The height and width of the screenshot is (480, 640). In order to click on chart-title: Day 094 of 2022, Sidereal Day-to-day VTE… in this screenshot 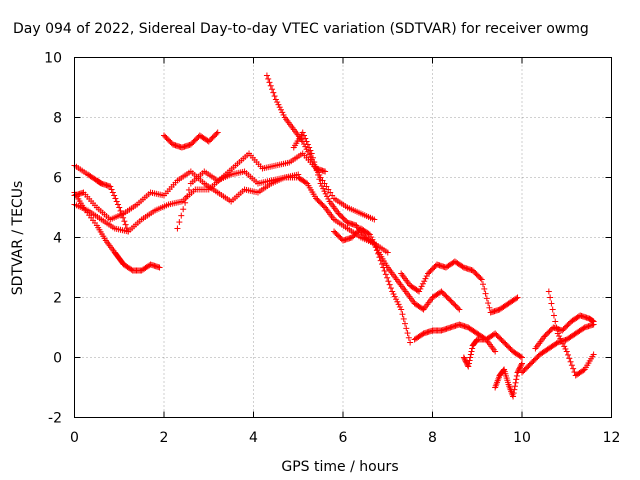, I will do `click(301, 29)`.